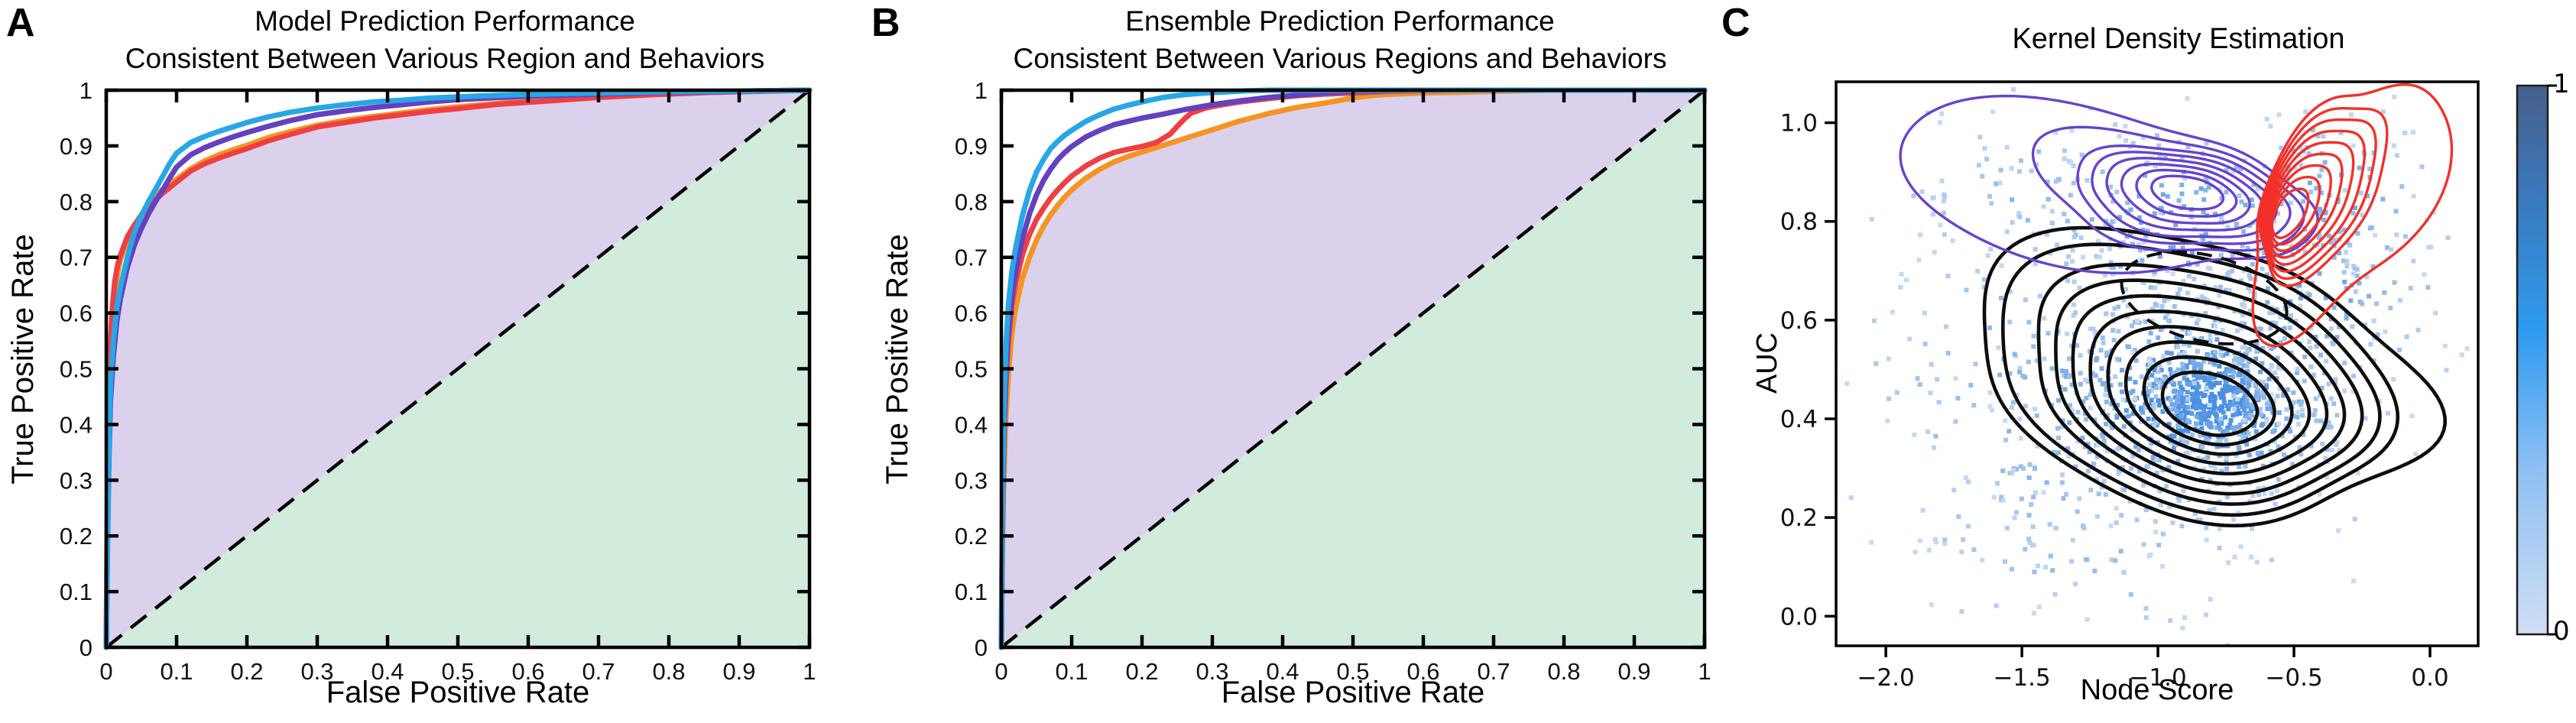  What do you see at coordinates (76, 313) in the screenshot?
I see `y-tick-label: 0.6` at bounding box center [76, 313].